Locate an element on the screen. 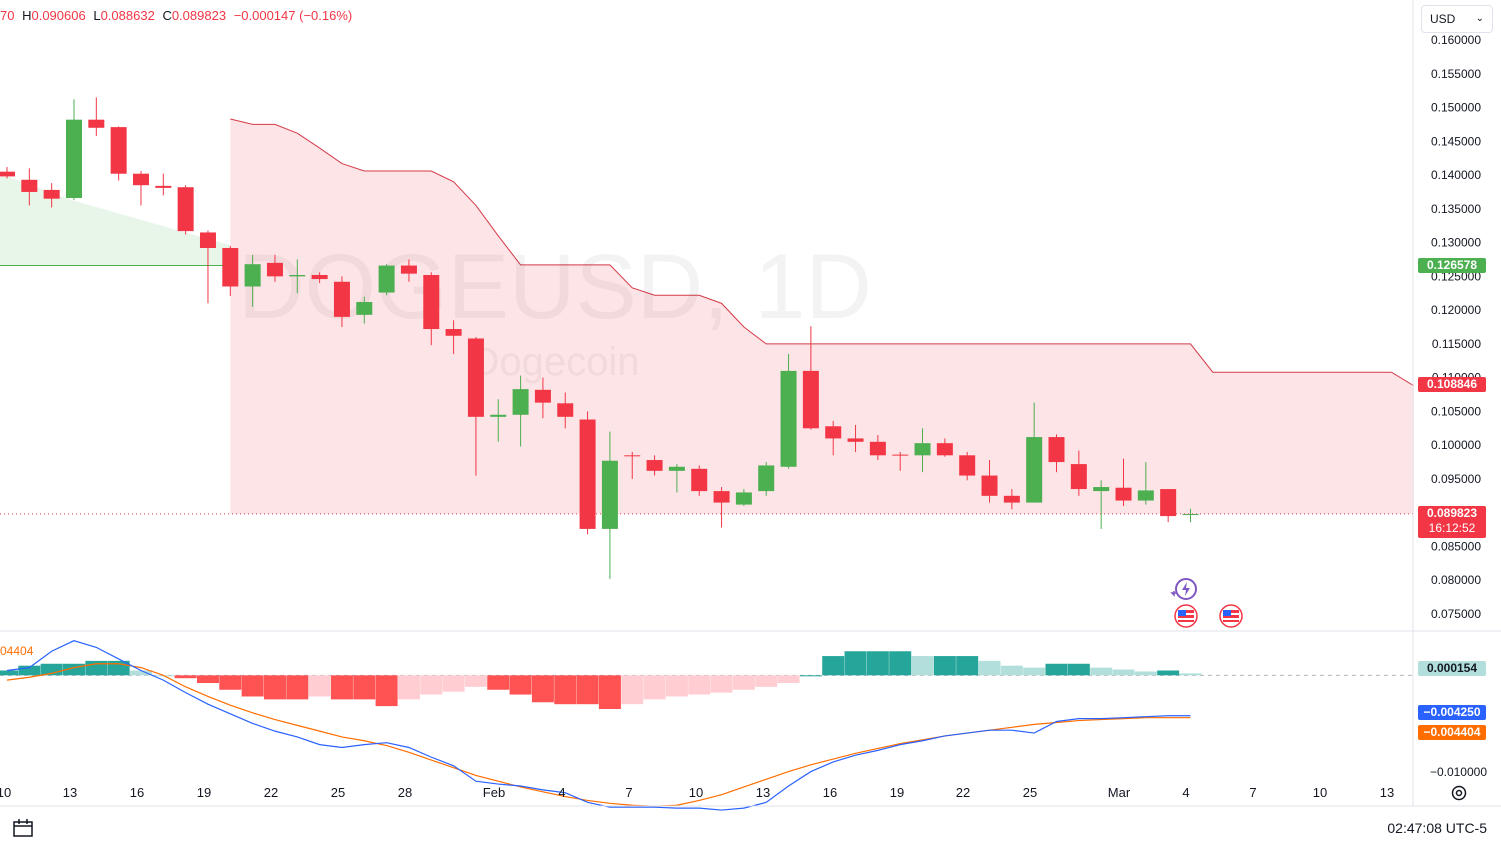  watermark-symbol: DOGEUSD, 1D is located at coordinates (555, 287).